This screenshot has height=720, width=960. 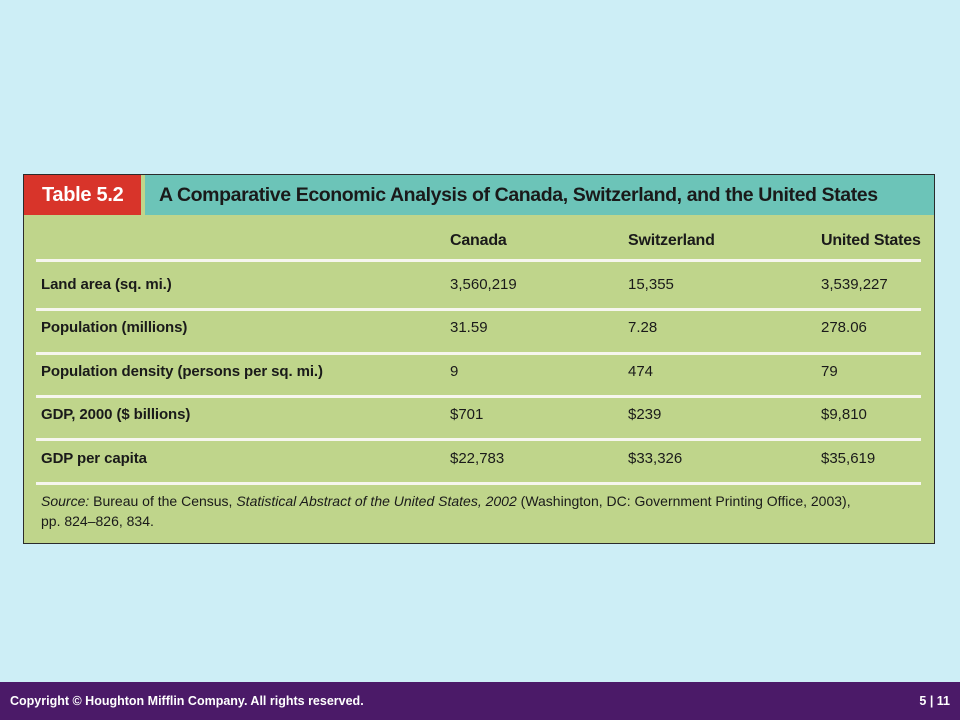 What do you see at coordinates (829, 371) in the screenshot?
I see `table-cell: 79` at bounding box center [829, 371].